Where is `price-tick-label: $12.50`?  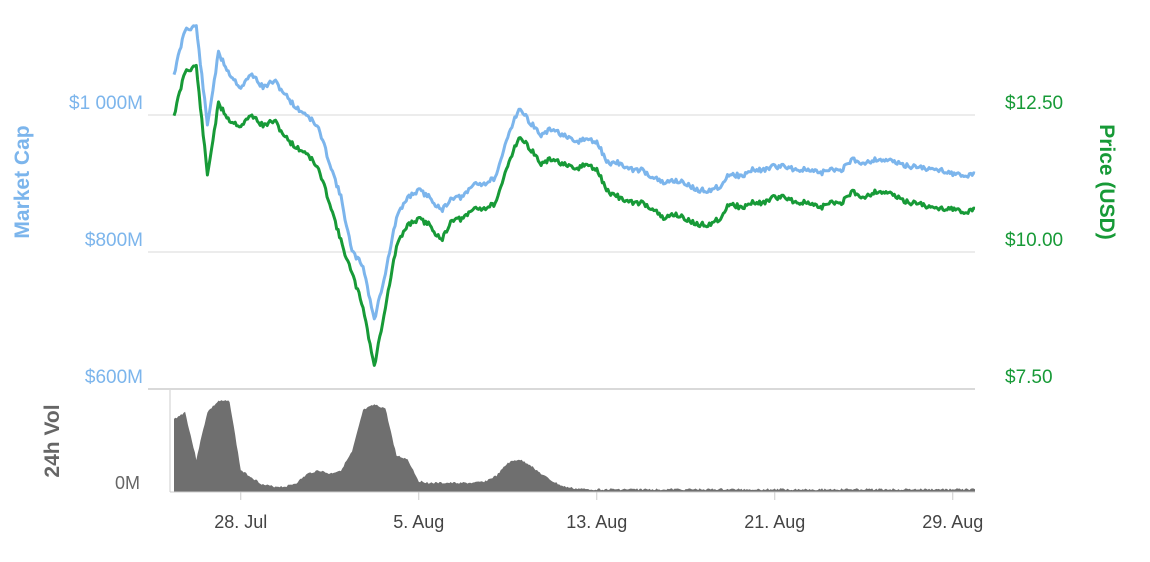 price-tick-label: $12.50 is located at coordinates (1034, 103).